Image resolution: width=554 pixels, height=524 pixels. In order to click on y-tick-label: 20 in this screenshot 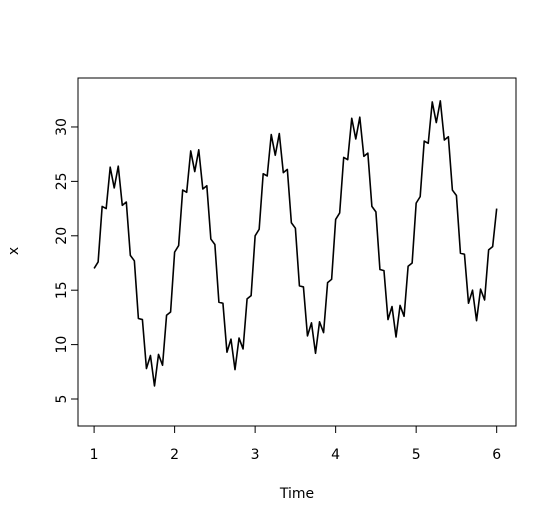, I will do `click(62, 236)`.